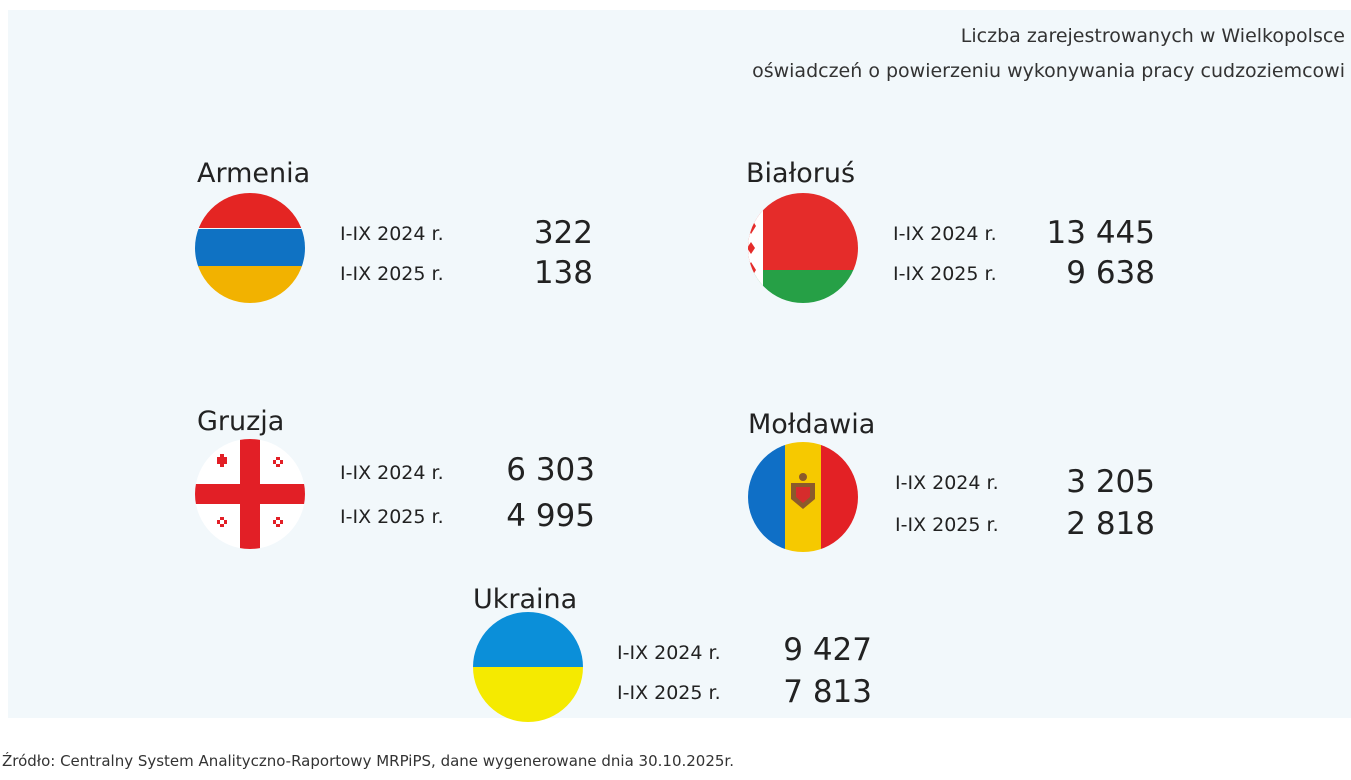 The image size is (1351, 780). What do you see at coordinates (253, 173) in the screenshot?
I see `country-name: Armenia` at bounding box center [253, 173].